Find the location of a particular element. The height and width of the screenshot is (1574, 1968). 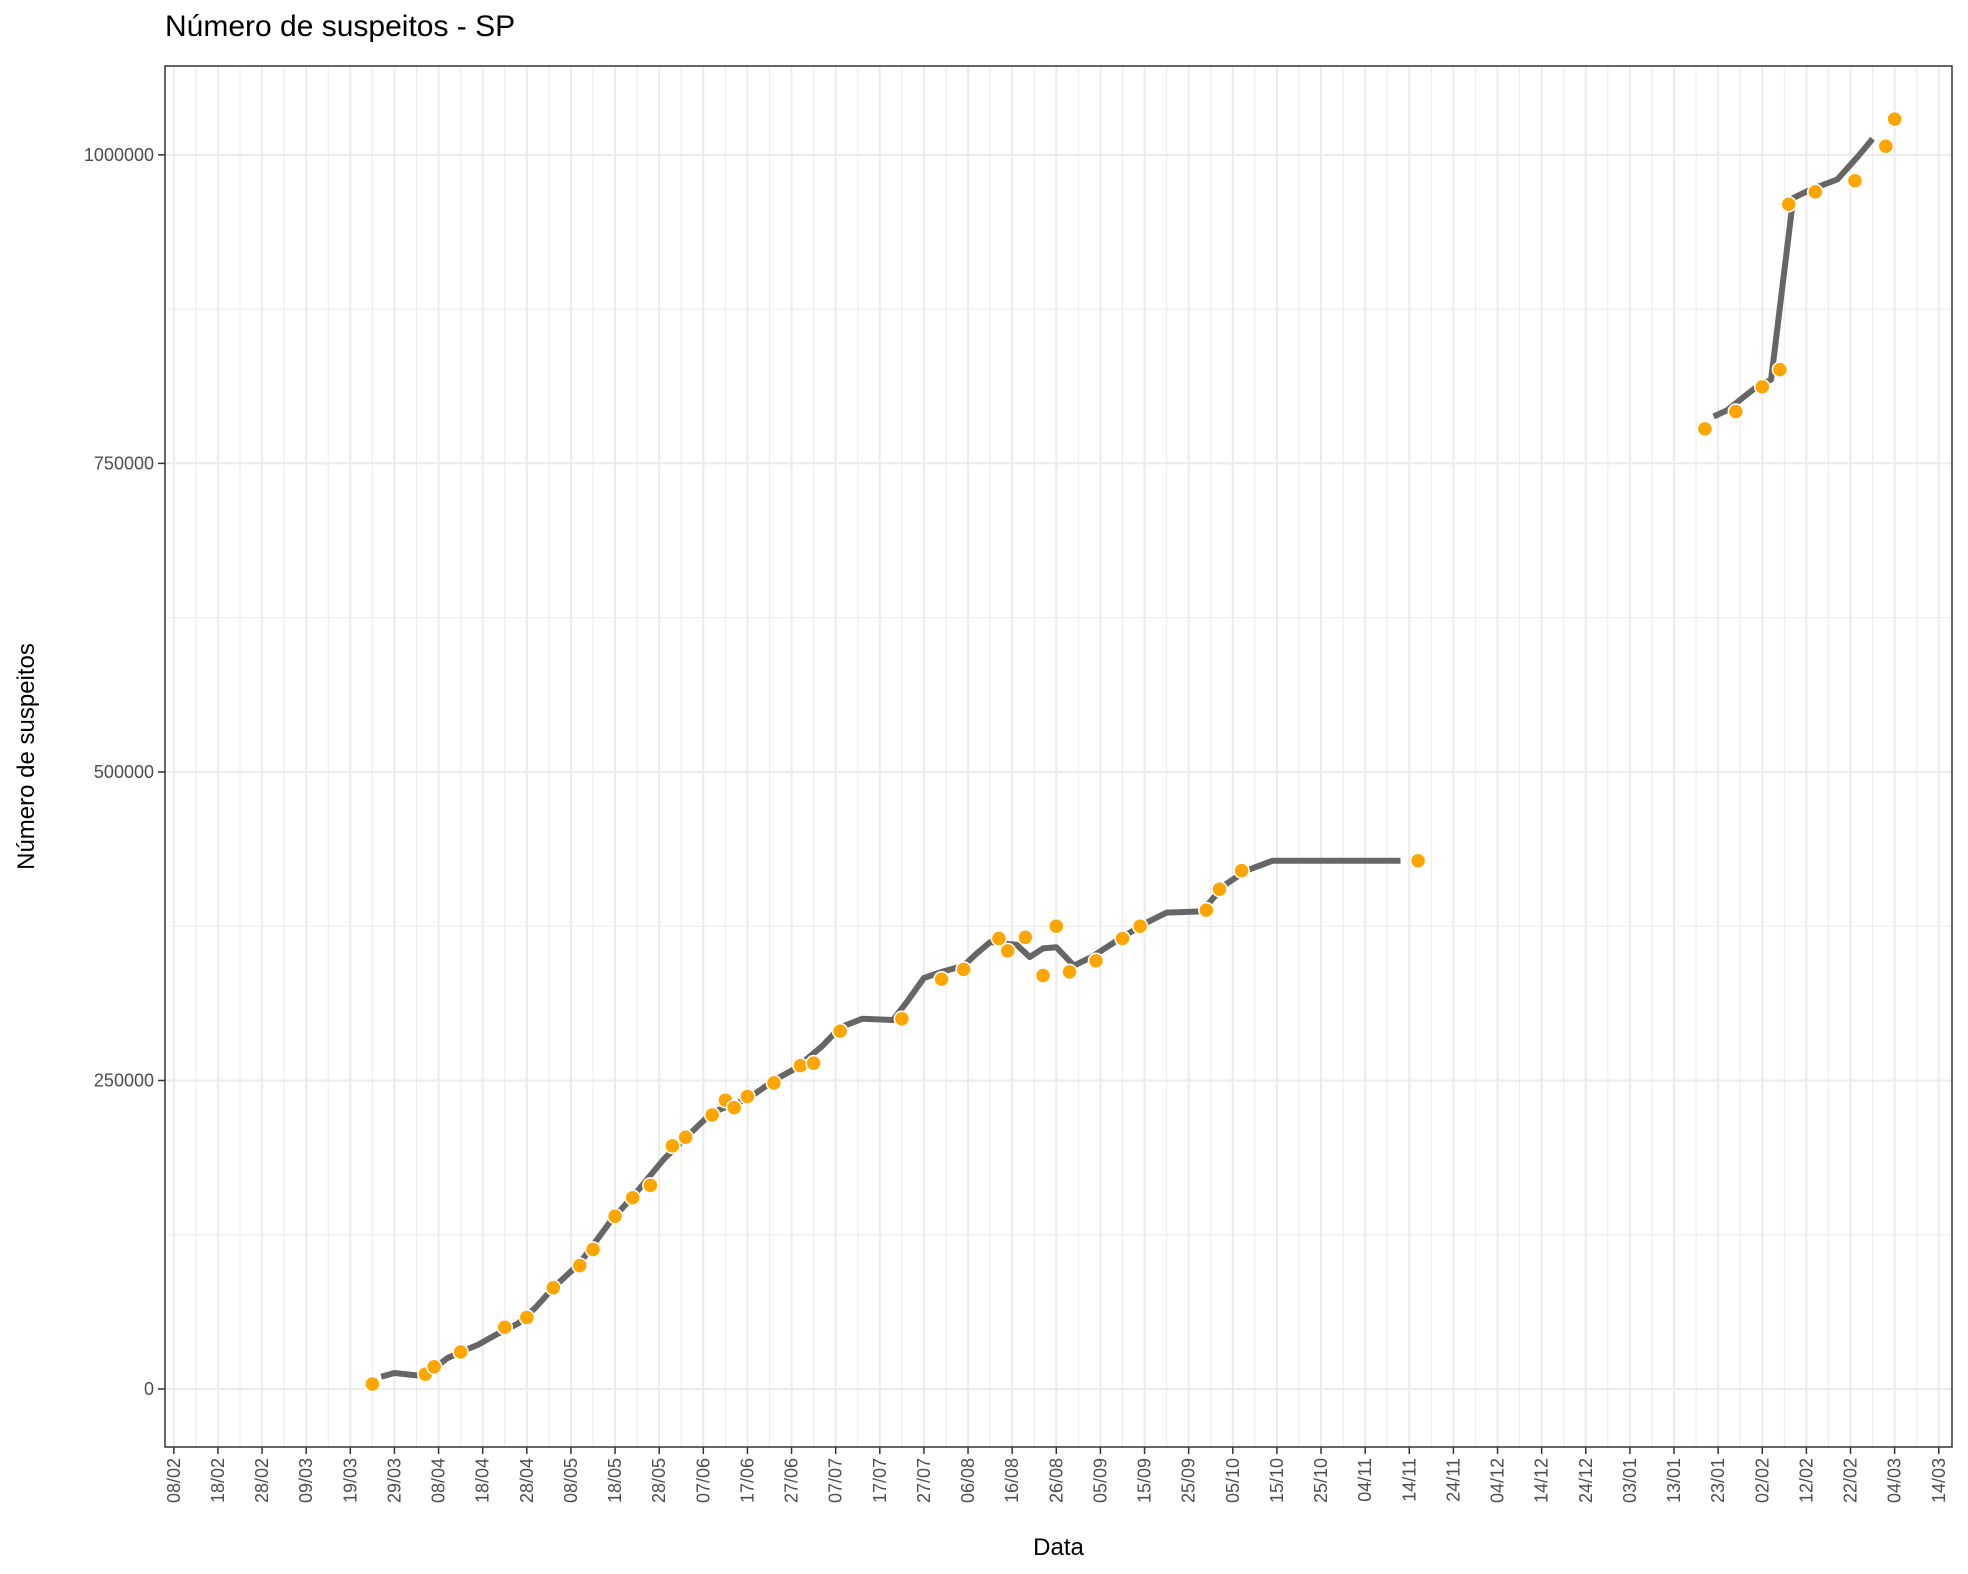

x-tick-label: 03/01 is located at coordinates (1630, 1480).